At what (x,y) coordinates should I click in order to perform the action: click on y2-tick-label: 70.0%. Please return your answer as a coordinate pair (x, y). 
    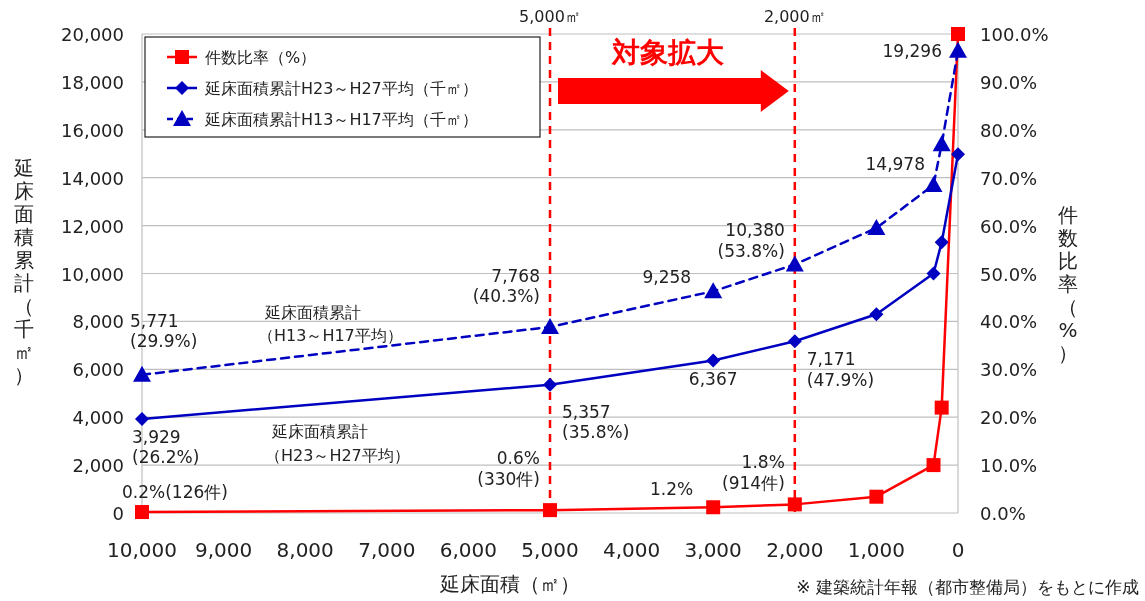
    Looking at the image, I should click on (1009, 178).